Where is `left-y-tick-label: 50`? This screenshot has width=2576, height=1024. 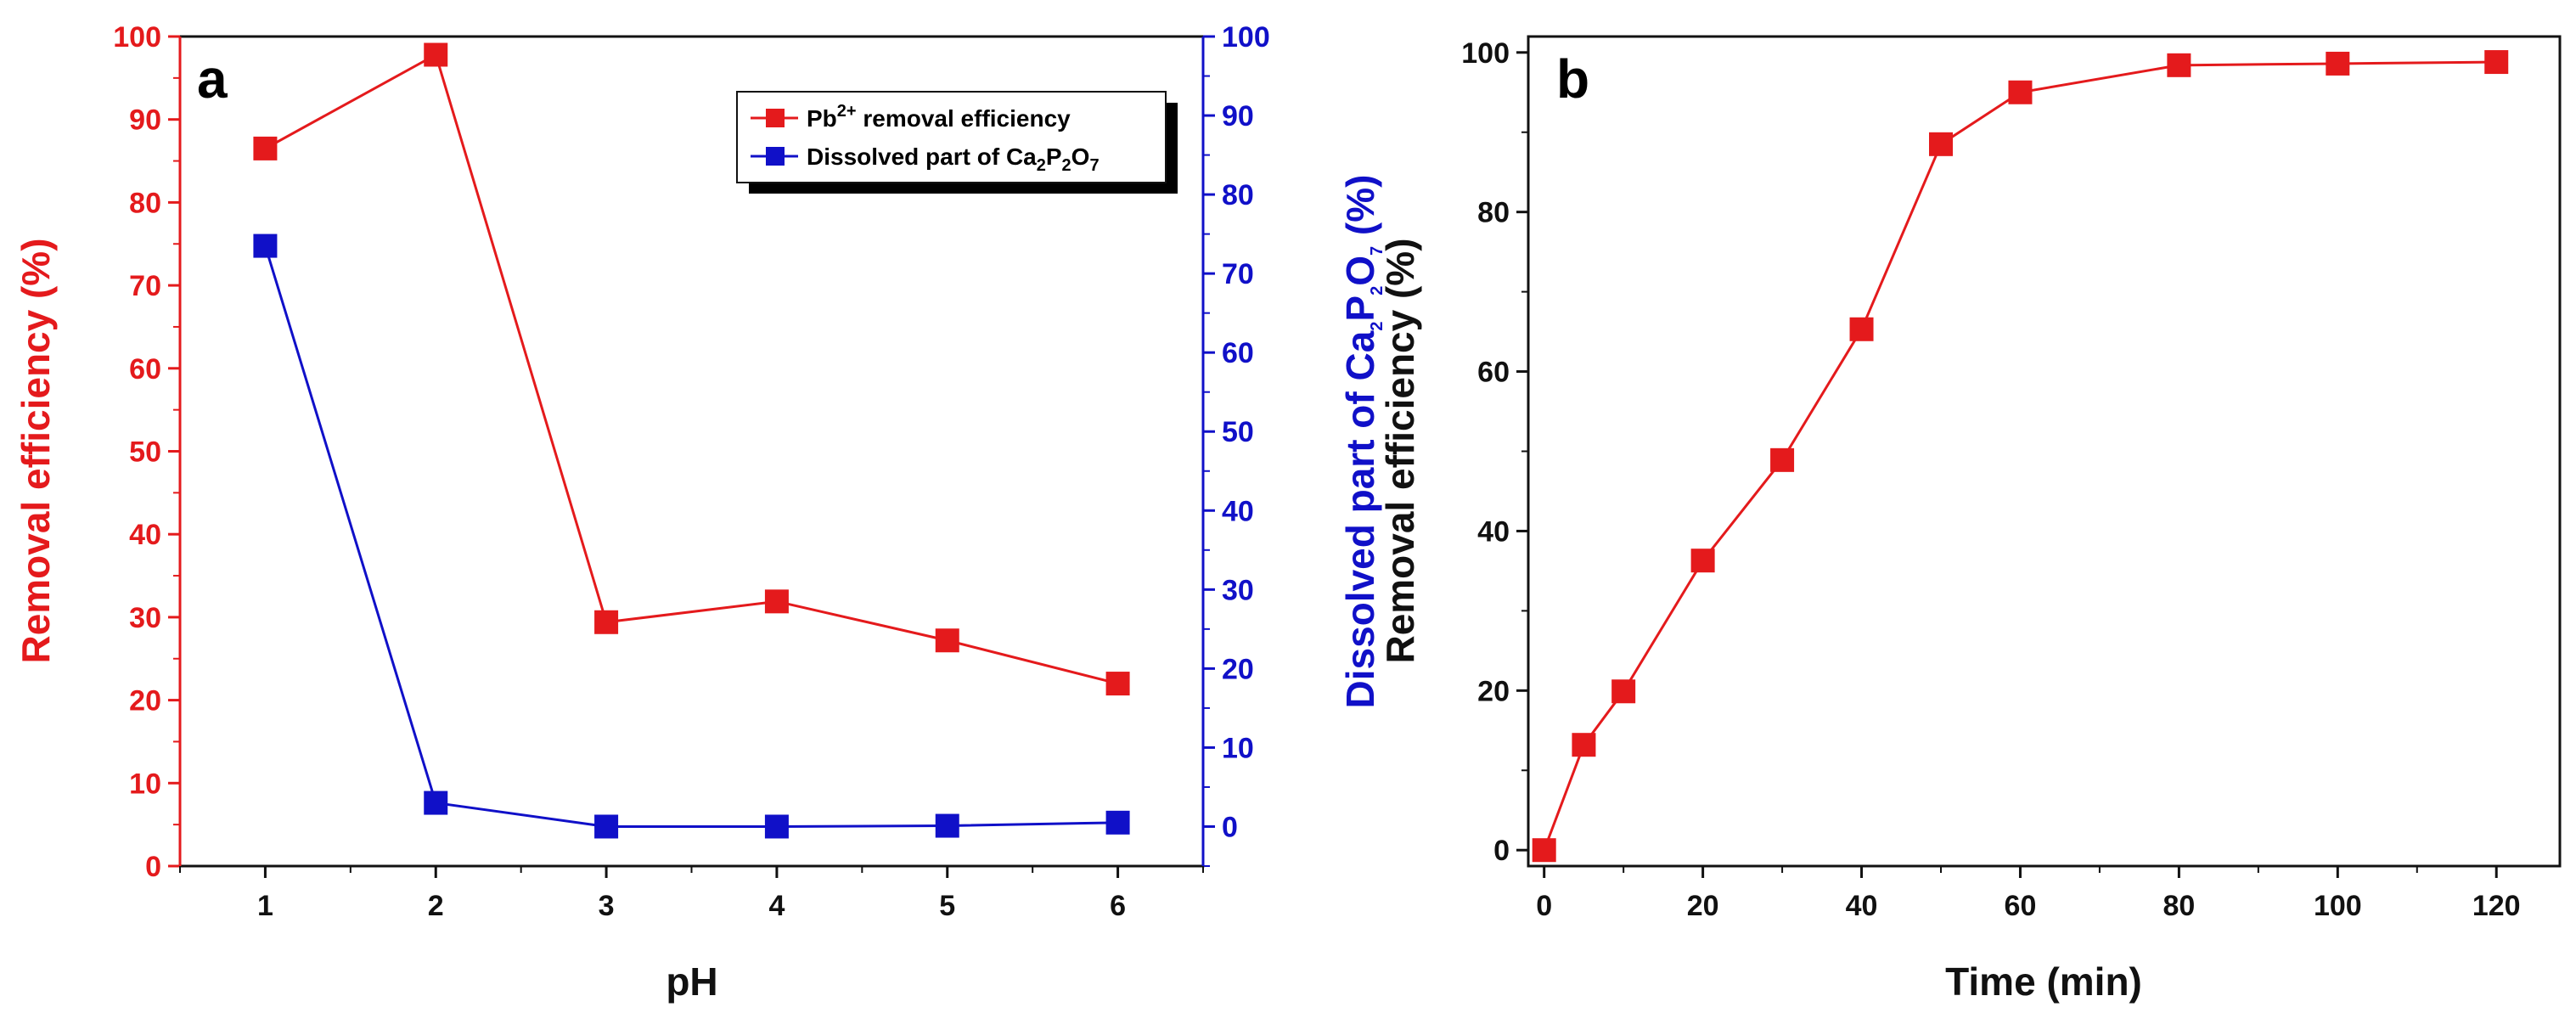 left-y-tick-label: 50 is located at coordinates (145, 452).